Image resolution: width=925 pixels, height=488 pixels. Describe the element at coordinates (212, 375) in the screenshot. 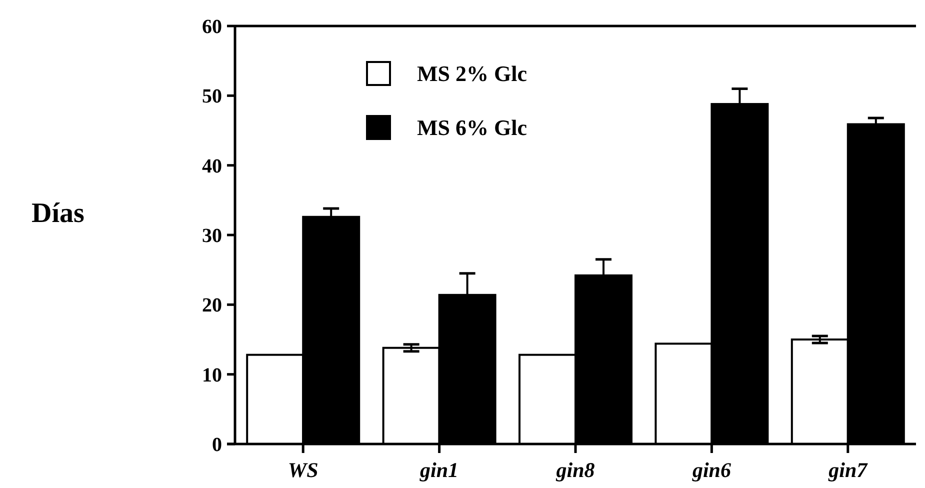

I see `y-tick-label: 10` at that location.